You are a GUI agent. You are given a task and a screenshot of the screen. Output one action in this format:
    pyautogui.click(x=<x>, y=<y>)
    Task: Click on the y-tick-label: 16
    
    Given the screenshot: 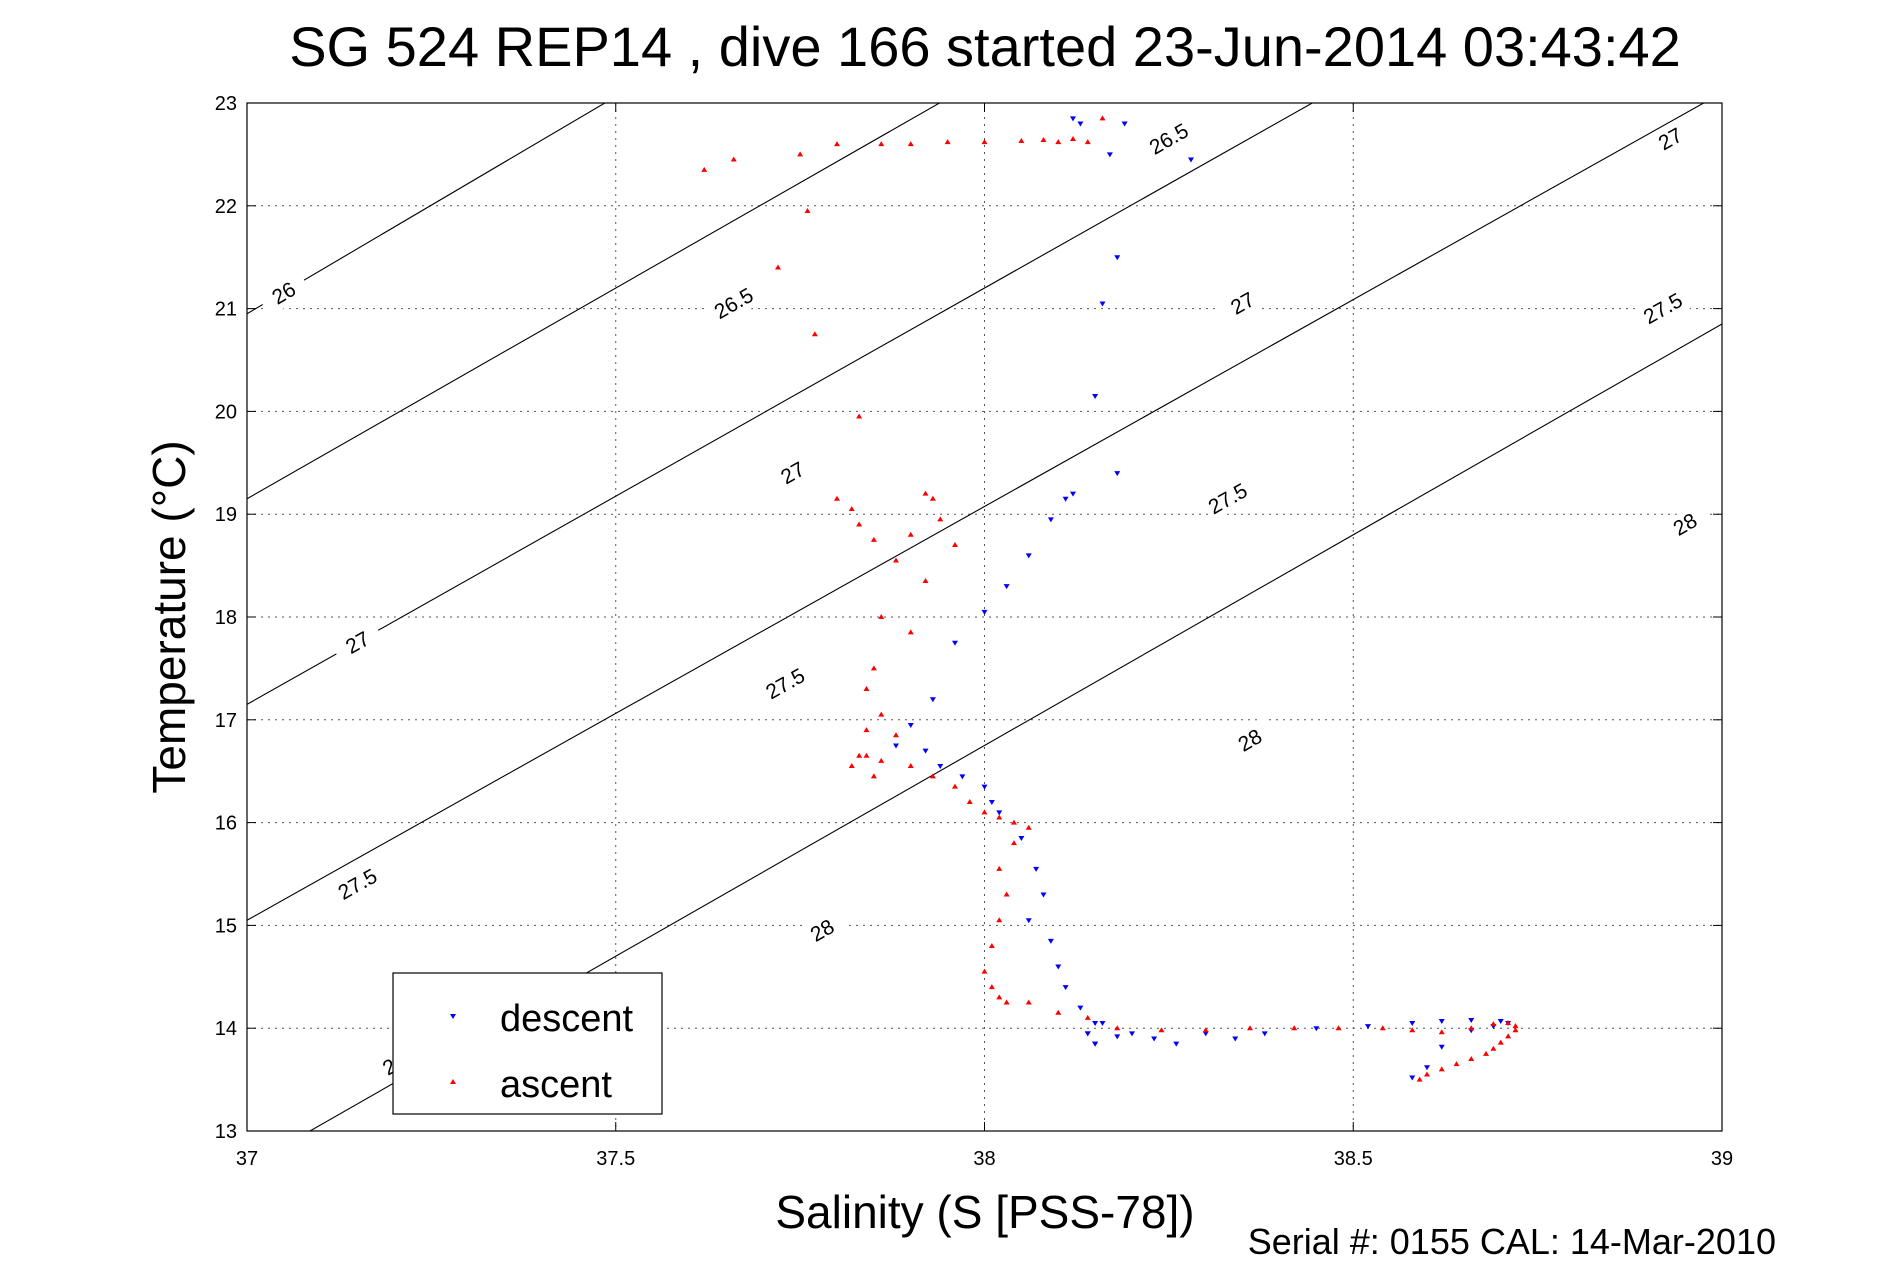 What is the action you would take?
    pyautogui.click(x=226, y=824)
    